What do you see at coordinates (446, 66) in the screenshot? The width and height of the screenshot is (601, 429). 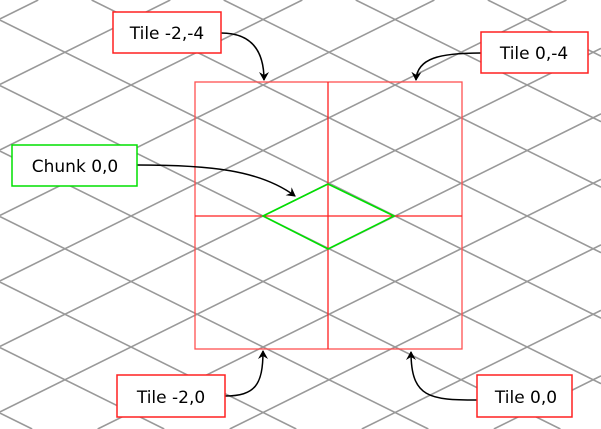 I see `arrow-tile-0-m4` at bounding box center [446, 66].